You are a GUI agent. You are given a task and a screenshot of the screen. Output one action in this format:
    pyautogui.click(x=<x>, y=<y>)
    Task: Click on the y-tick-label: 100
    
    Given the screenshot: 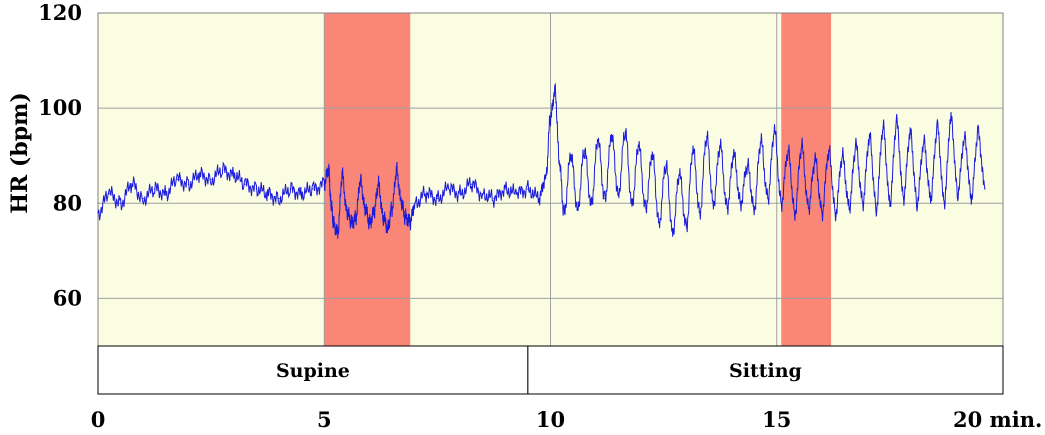 What is the action you would take?
    pyautogui.click(x=60, y=107)
    